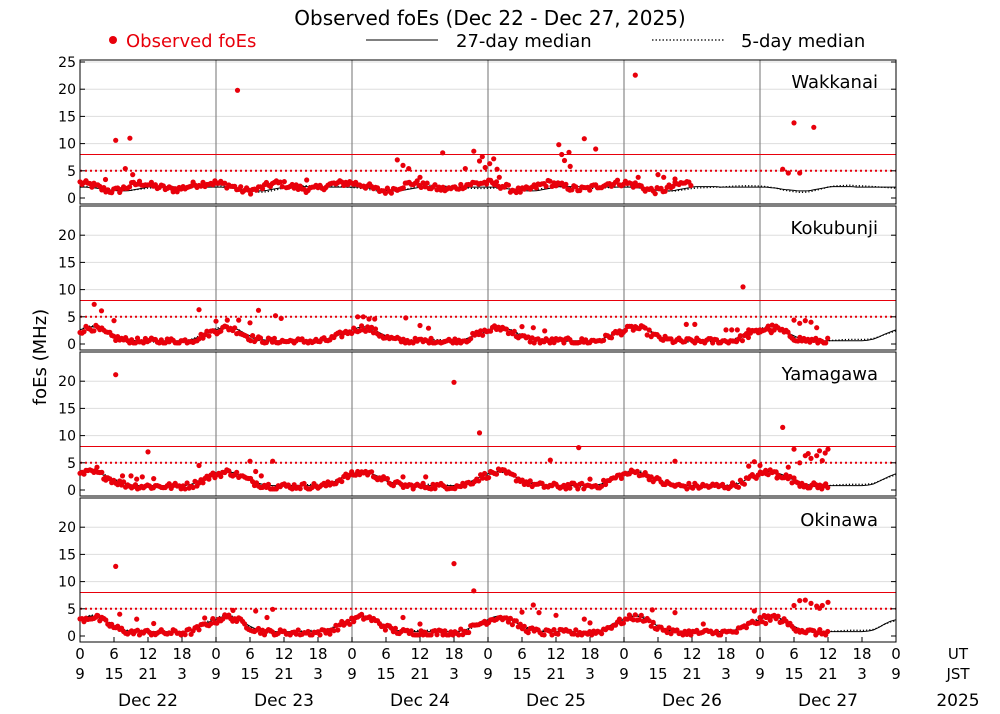 The height and width of the screenshot is (714, 1000). What do you see at coordinates (957, 674) in the screenshot?
I see `jst-axis-label: JST` at bounding box center [957, 674].